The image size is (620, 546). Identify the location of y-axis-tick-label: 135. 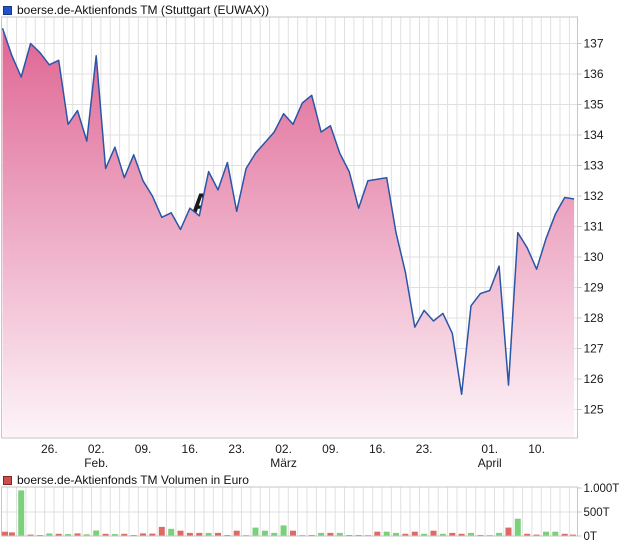
(594, 105).